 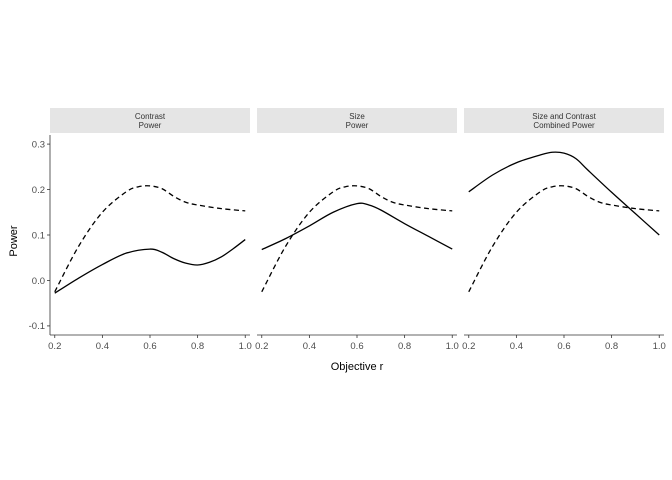 I want to click on facet-strip-label: Size, so click(x=357, y=116).